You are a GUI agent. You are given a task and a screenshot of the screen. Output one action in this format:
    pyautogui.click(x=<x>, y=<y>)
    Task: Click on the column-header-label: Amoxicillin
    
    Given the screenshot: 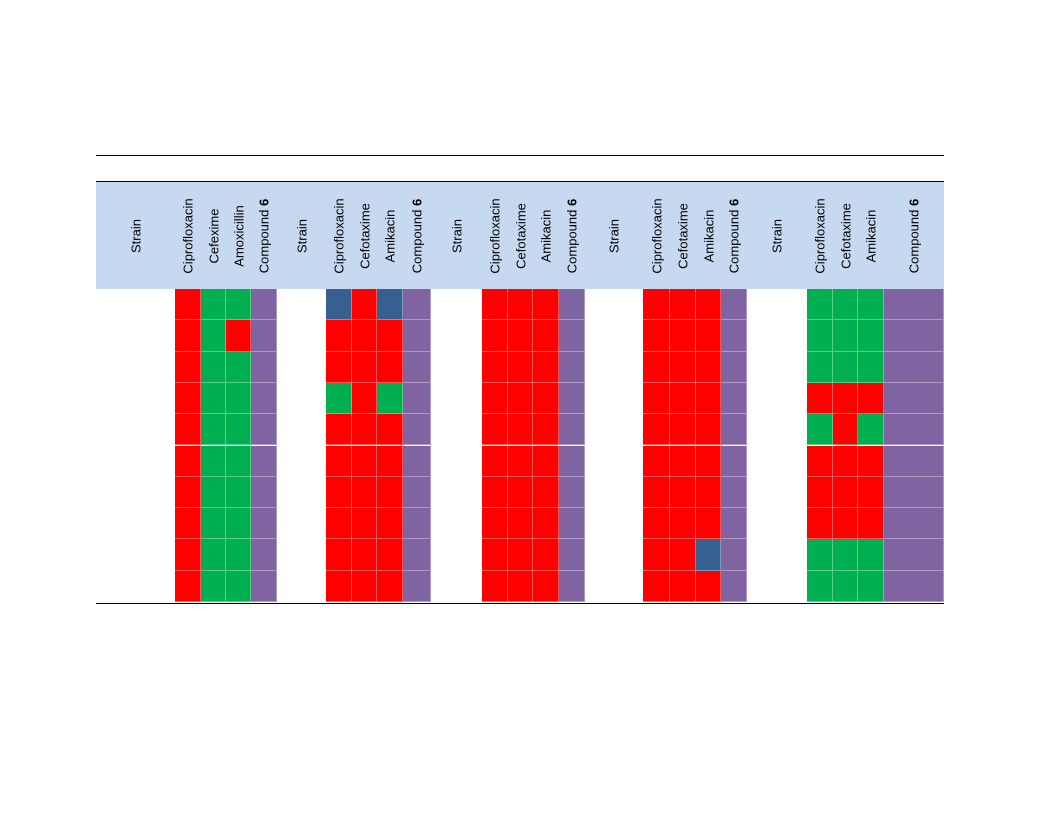 What is the action you would take?
    pyautogui.click(x=238, y=235)
    